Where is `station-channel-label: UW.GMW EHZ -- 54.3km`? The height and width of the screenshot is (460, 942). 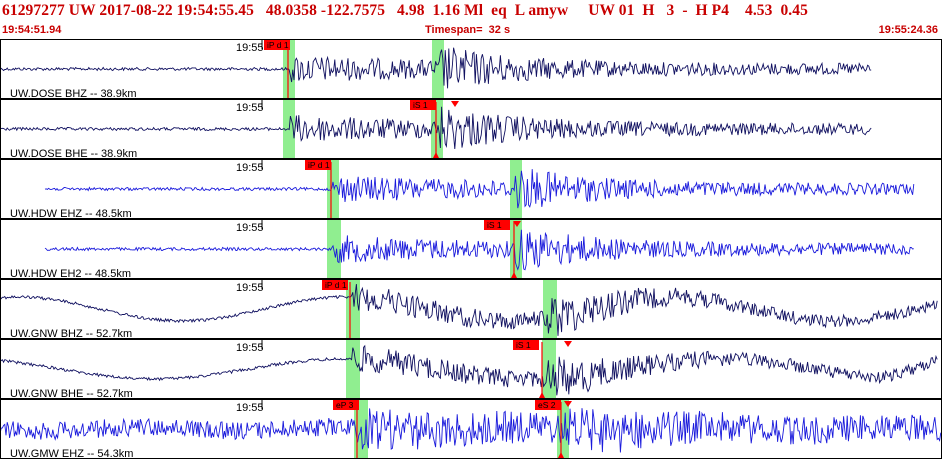
station-channel-label: UW.GMW EHZ -- 54.3km is located at coordinates (71, 454).